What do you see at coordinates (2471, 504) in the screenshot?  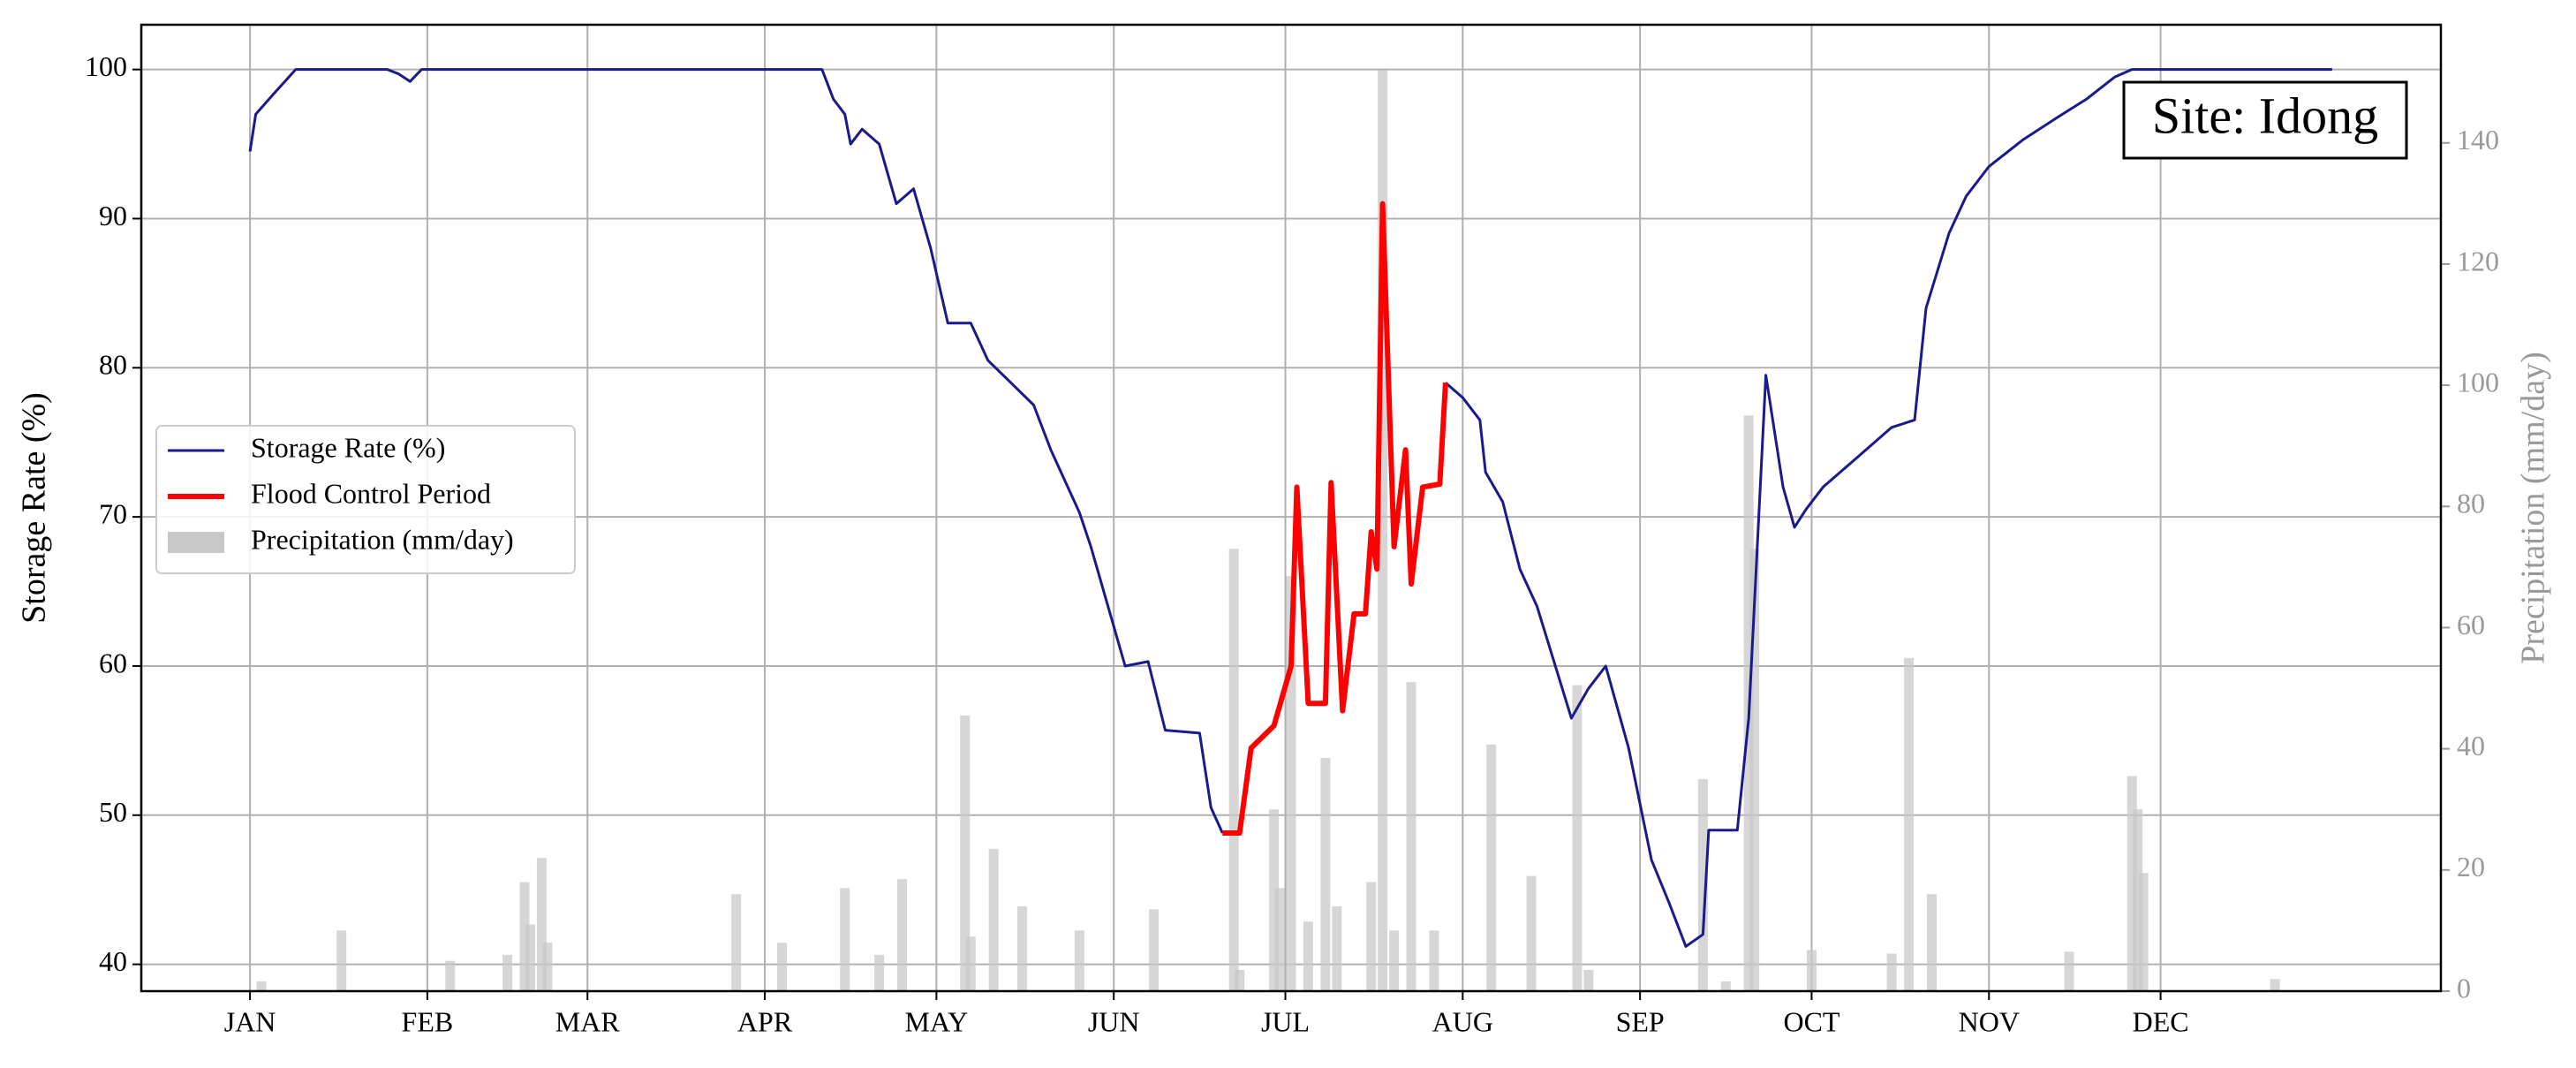 I see `y2-tick-label: 80` at bounding box center [2471, 504].